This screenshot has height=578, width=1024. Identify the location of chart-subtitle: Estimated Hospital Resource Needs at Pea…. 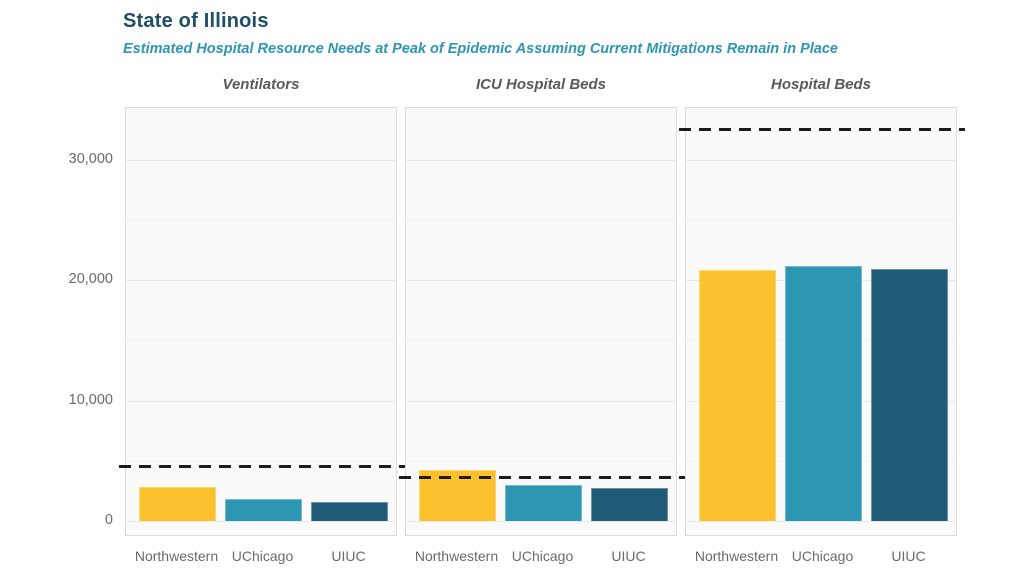
(480, 49).